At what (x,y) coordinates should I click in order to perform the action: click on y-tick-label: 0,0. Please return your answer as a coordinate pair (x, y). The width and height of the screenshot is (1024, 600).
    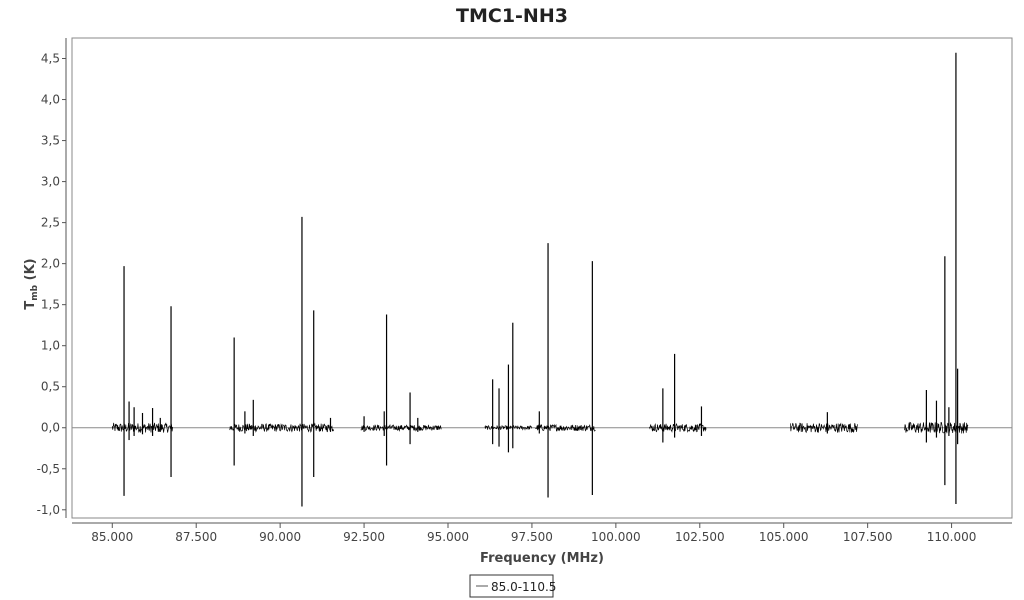
    Looking at the image, I should click on (50, 428).